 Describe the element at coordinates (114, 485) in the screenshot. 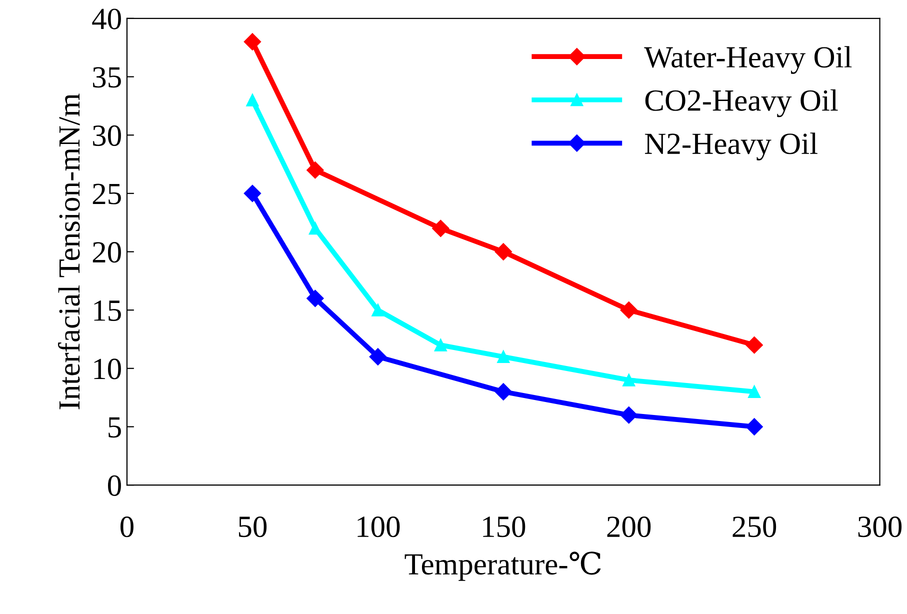

I see `y-tick-label: 0` at that location.